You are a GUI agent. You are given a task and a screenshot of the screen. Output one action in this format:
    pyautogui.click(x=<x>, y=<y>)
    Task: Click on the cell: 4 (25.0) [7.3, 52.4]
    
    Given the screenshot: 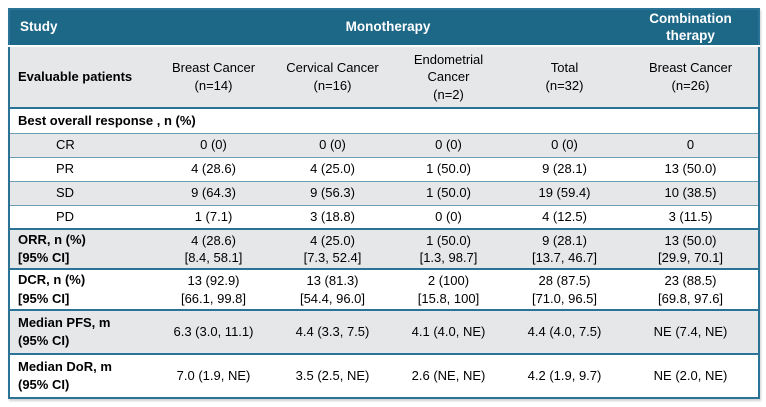 What is the action you would take?
    pyautogui.click(x=332, y=248)
    